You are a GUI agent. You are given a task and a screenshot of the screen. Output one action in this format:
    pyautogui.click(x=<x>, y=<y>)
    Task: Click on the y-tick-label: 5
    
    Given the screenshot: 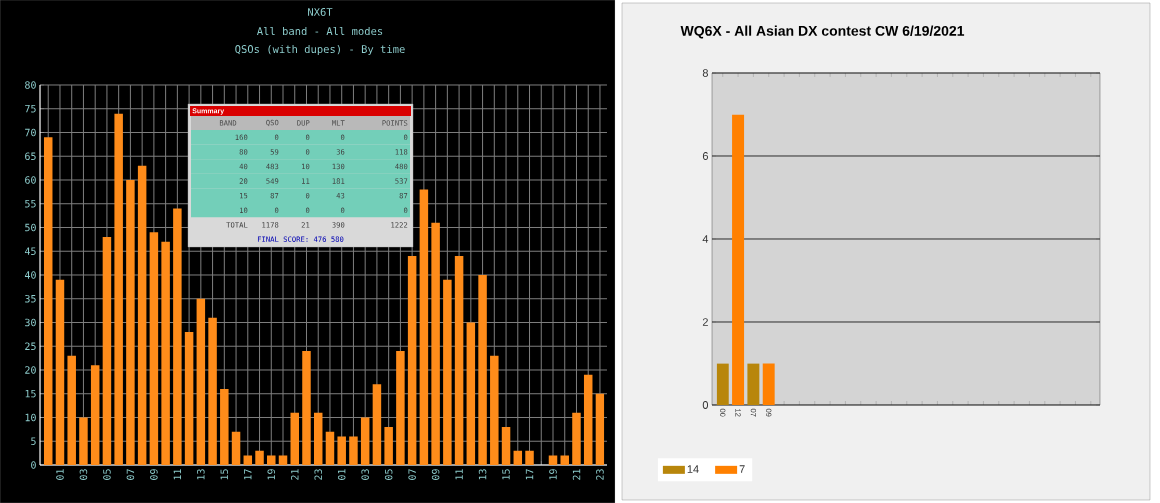 What is the action you would take?
    pyautogui.click(x=33, y=441)
    